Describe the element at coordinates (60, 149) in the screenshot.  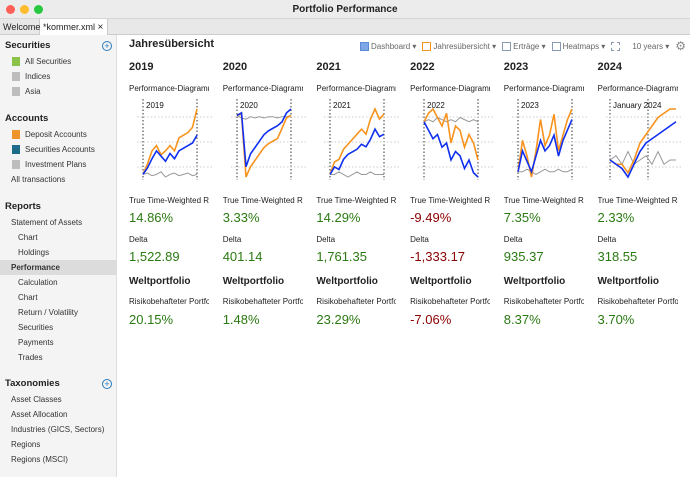
I see `sidebar-item: Securities Accounts` at that location.